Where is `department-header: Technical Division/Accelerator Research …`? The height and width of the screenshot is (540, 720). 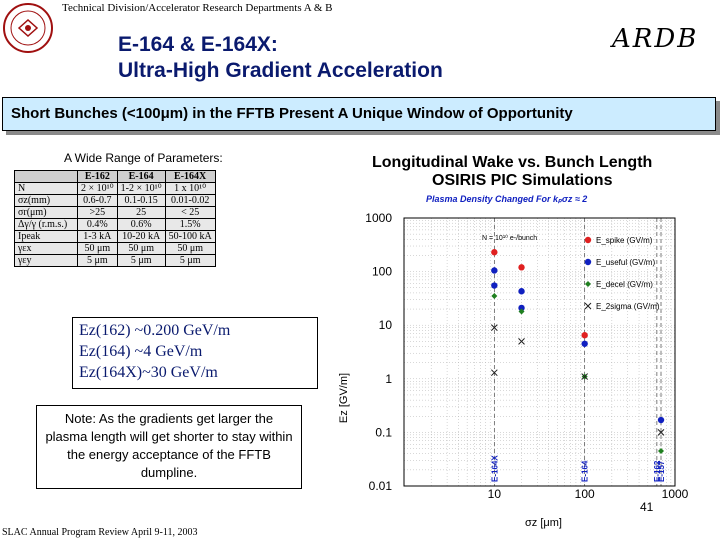 department-header: Technical Division/Accelerator Research … is located at coordinates (197, 8).